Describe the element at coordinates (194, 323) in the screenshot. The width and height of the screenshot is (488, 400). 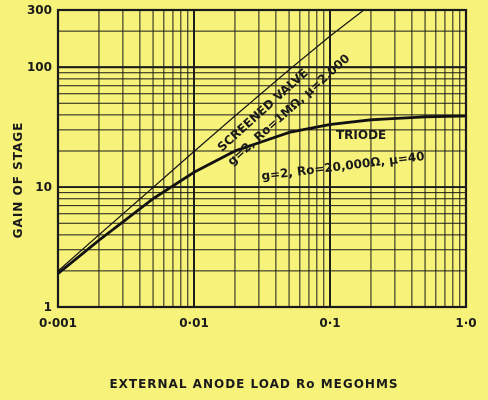
I see `x-tick-label: 0·01` at that location.